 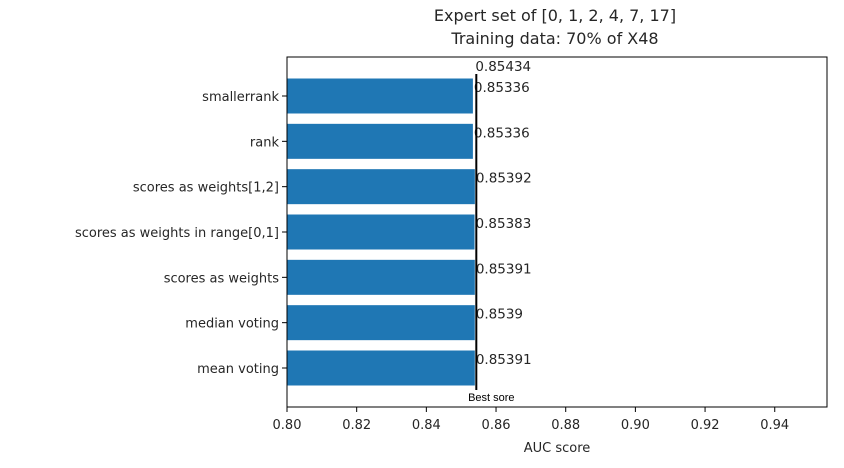 I want to click on bar-value-label: 0.85392, so click(x=504, y=179).